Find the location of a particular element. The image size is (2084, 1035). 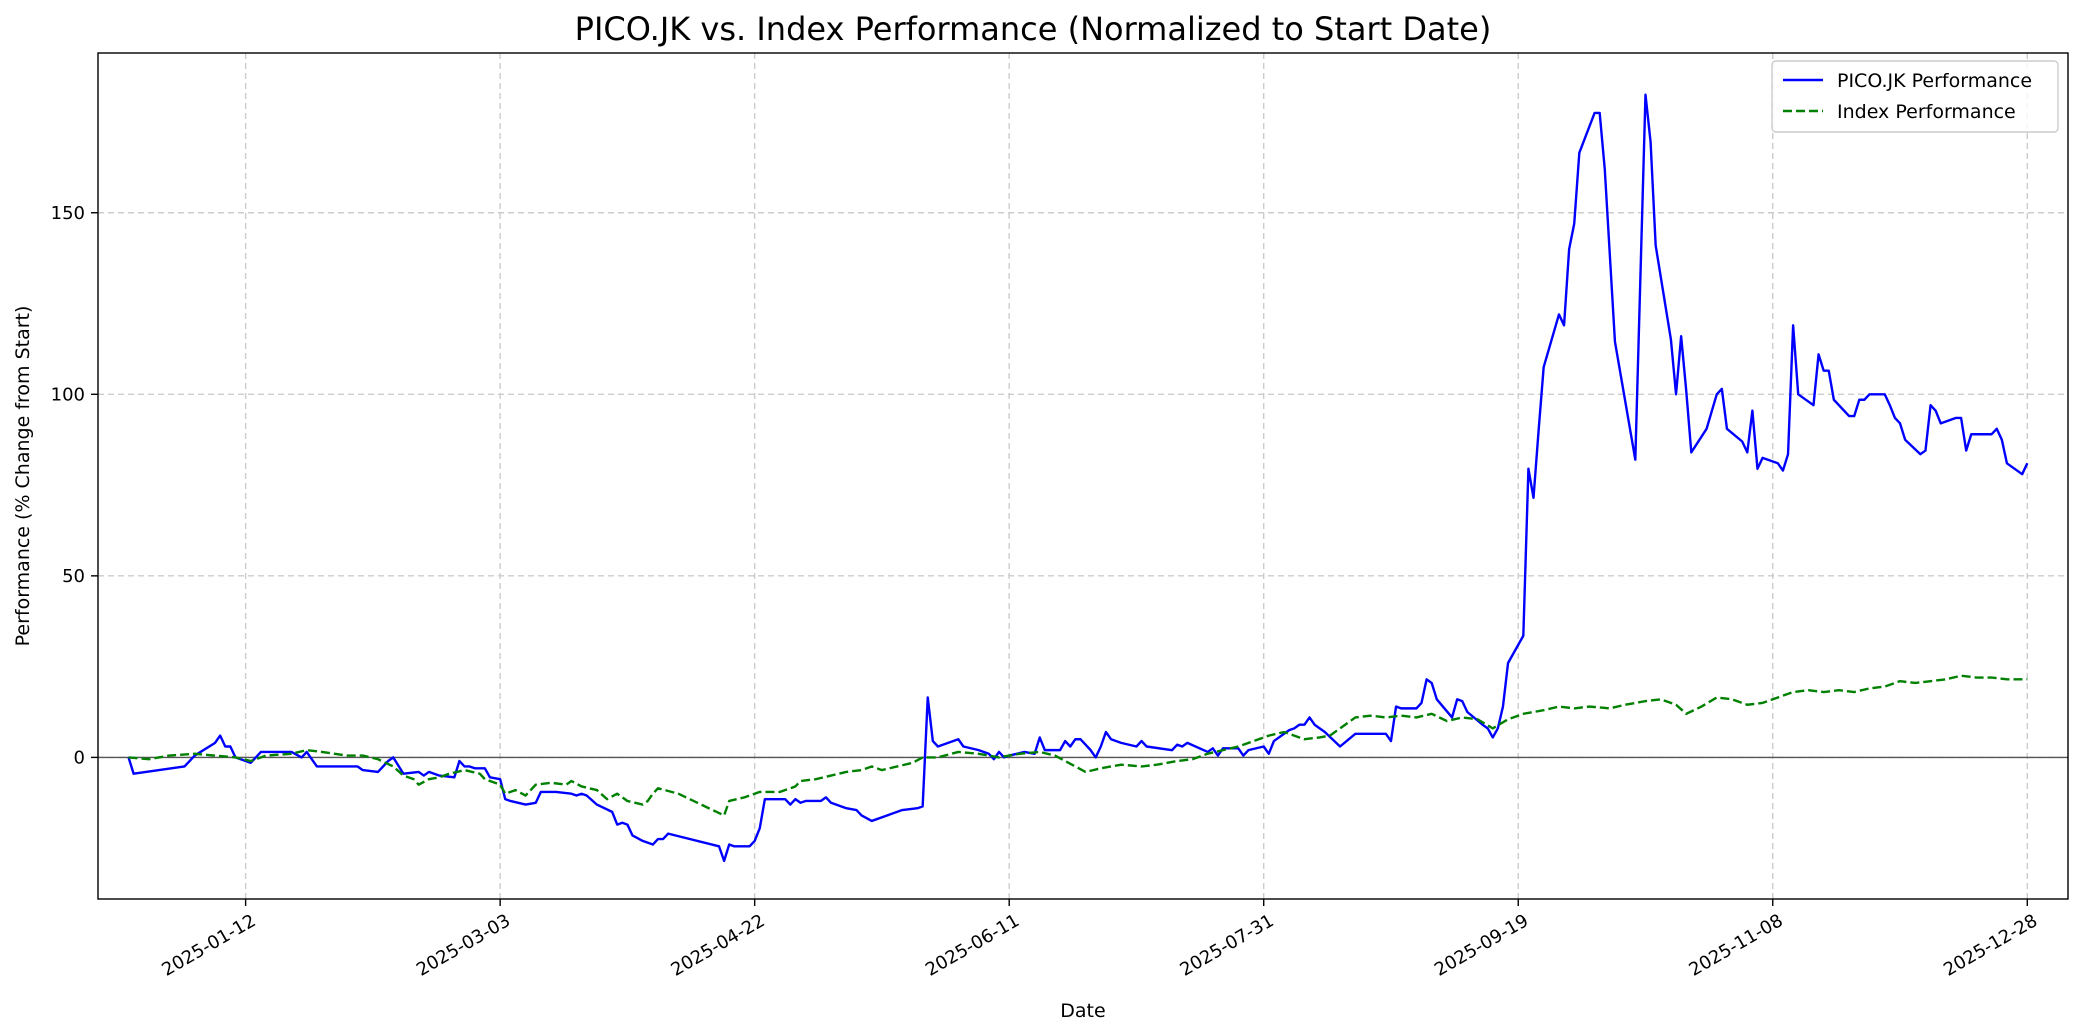

y-tick-label-0: 0 is located at coordinates (79, 757).